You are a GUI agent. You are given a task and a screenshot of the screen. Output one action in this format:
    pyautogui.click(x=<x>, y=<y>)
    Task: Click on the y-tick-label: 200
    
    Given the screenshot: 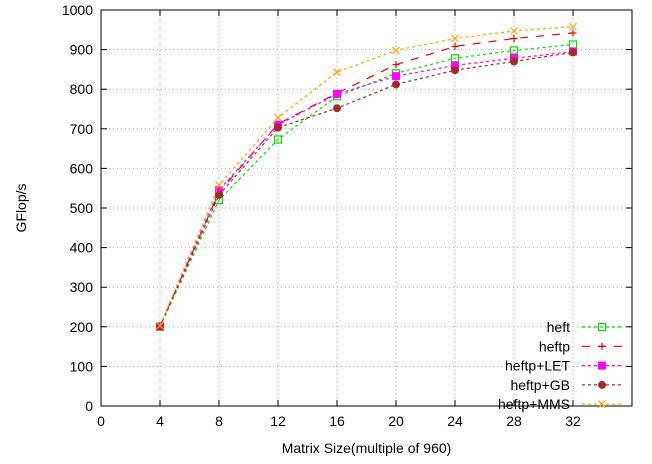 What is the action you would take?
    pyautogui.click(x=82, y=327)
    